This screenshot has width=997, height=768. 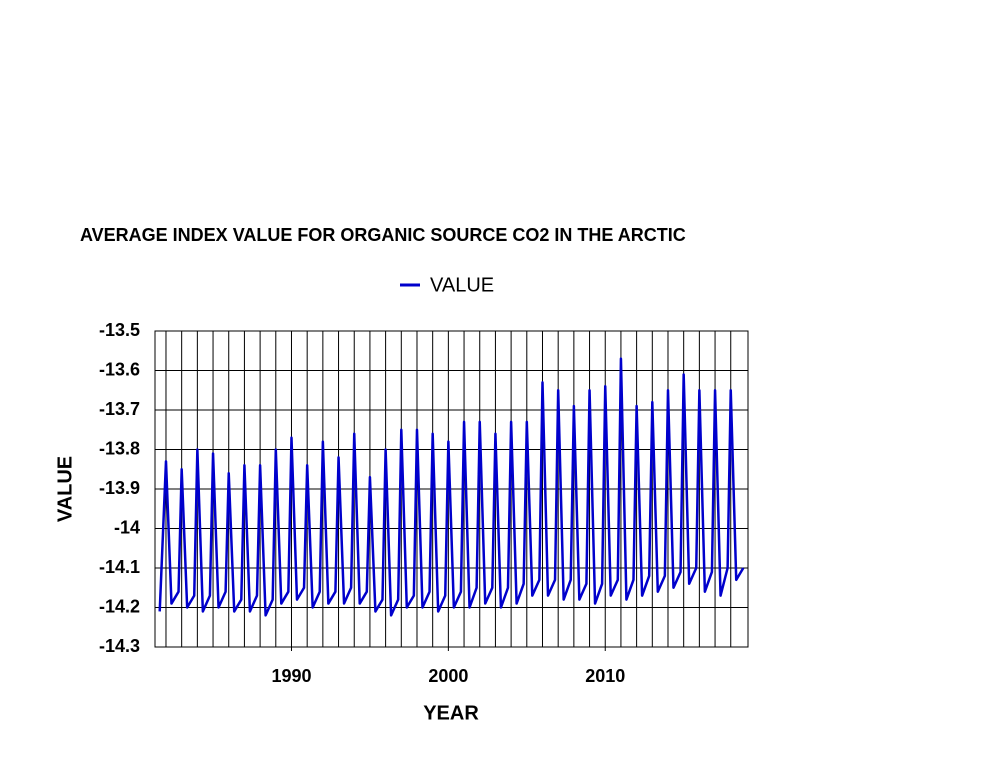 I want to click on y-tick-label: -13.8, so click(x=119, y=448).